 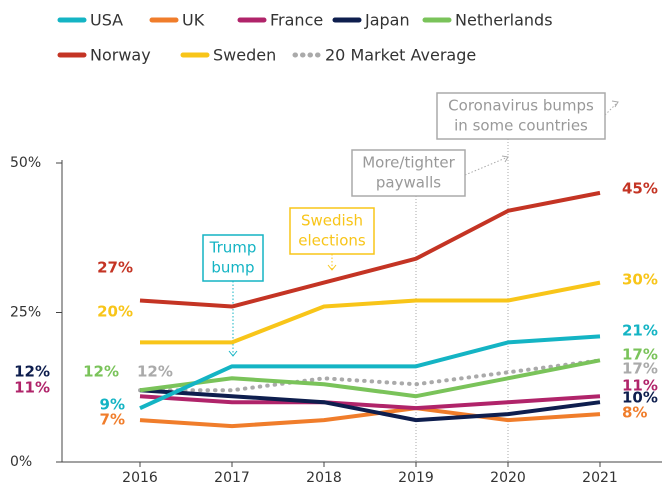 What do you see at coordinates (408, 163) in the screenshot?
I see `annotation-text: More/tighter` at bounding box center [408, 163].